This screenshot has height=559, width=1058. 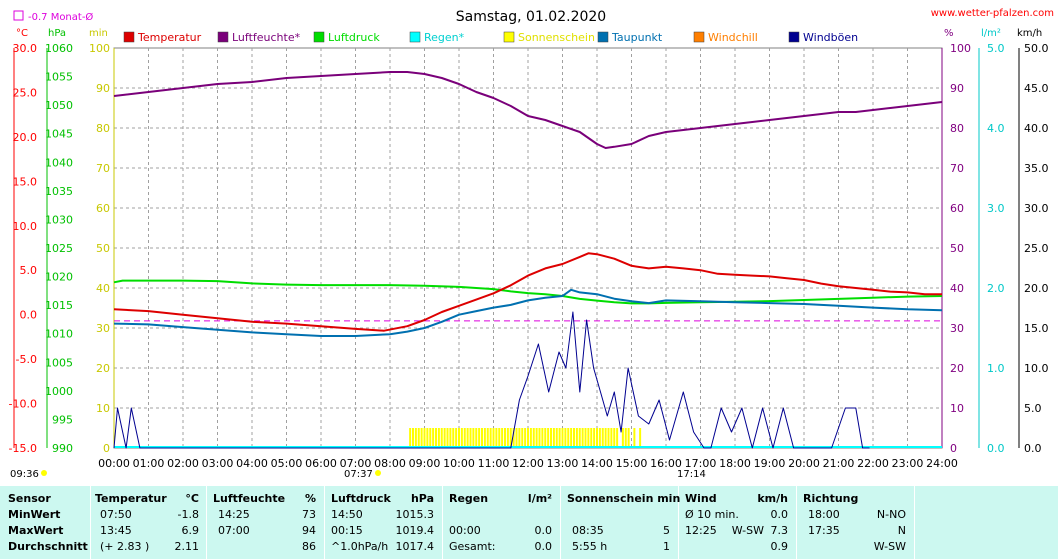 What do you see at coordinates (36, 530) in the screenshot?
I see `stats-row-label: MaxWert` at bounding box center [36, 530].